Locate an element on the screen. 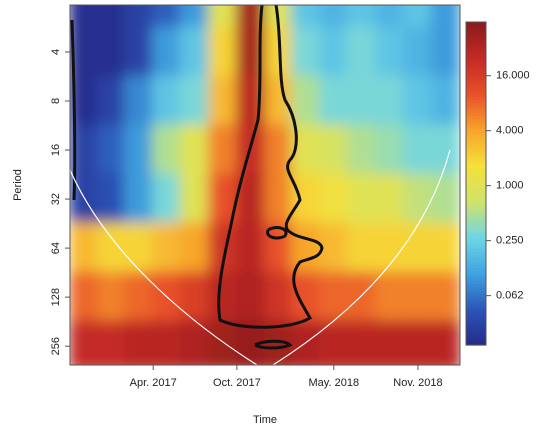 This screenshot has height=437, width=539. y-tick-label: 256 is located at coordinates (56, 346).